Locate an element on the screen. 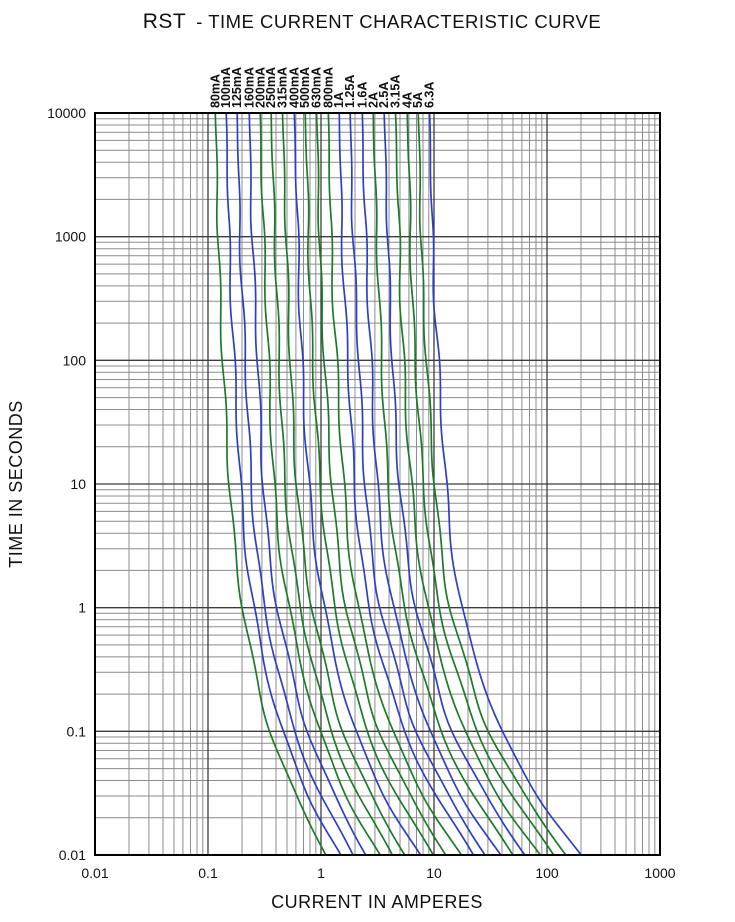 Image resolution: width=735 pixels, height=922 pixels. curve-rating-label: 80mA is located at coordinates (215, 91).